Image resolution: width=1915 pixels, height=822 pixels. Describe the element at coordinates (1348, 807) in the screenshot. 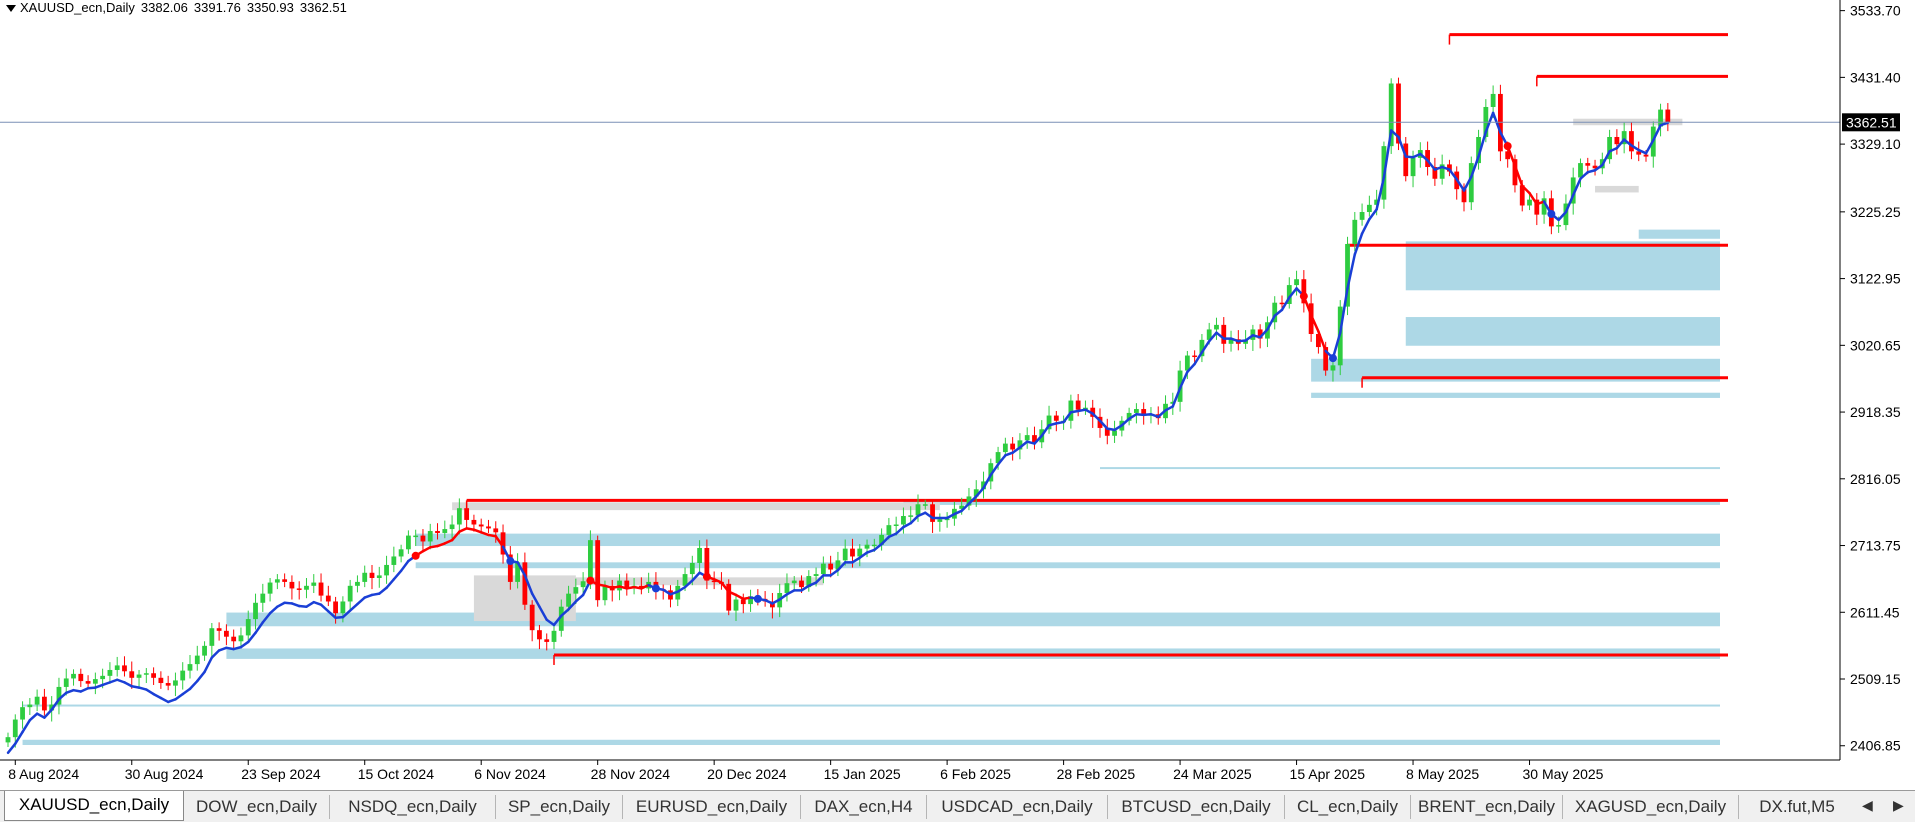

I see `tab-cl-daily: CL_ecn,Daily` at that location.